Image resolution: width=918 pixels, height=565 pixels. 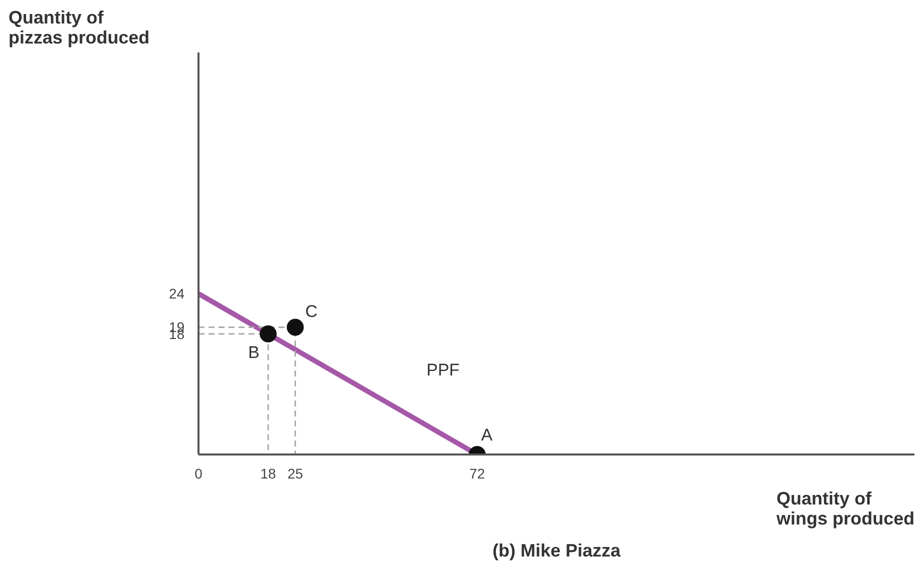 What do you see at coordinates (311, 312) in the screenshot?
I see `annotation: C` at bounding box center [311, 312].